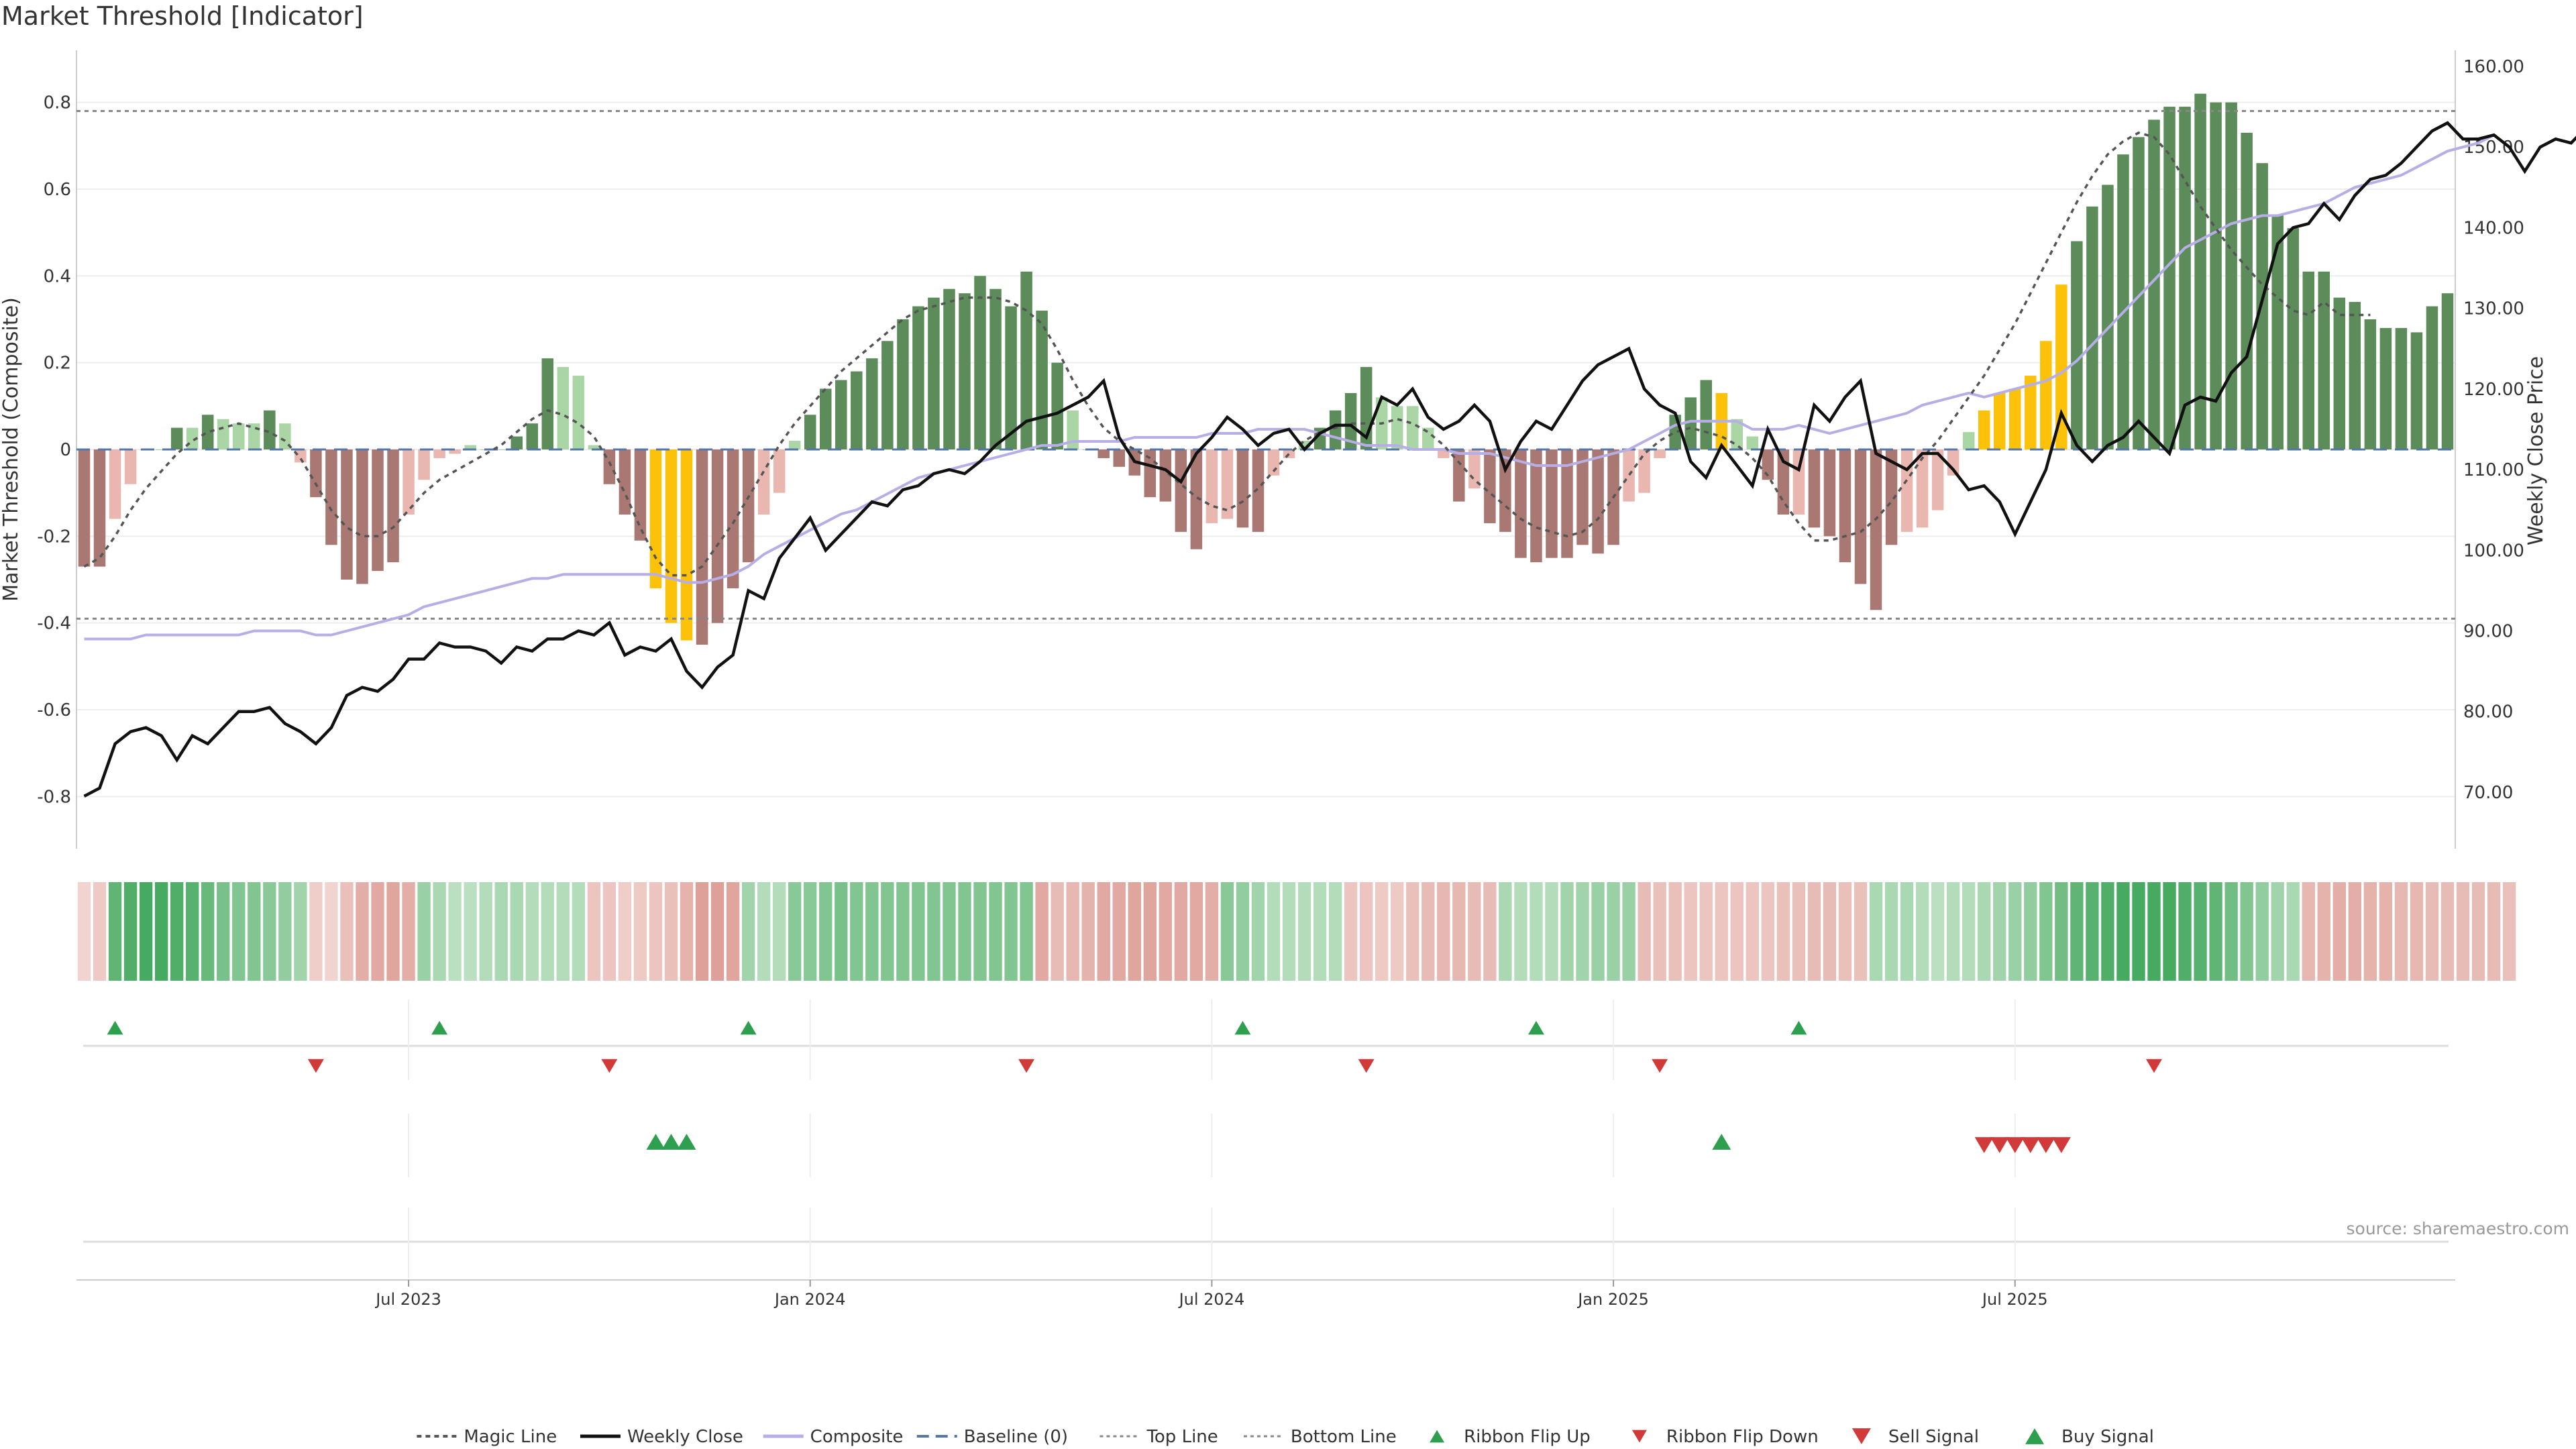 The height and width of the screenshot is (1449, 2576). What do you see at coordinates (2014, 1299) in the screenshot?
I see `x-tick-label: Jul 2025` at bounding box center [2014, 1299].